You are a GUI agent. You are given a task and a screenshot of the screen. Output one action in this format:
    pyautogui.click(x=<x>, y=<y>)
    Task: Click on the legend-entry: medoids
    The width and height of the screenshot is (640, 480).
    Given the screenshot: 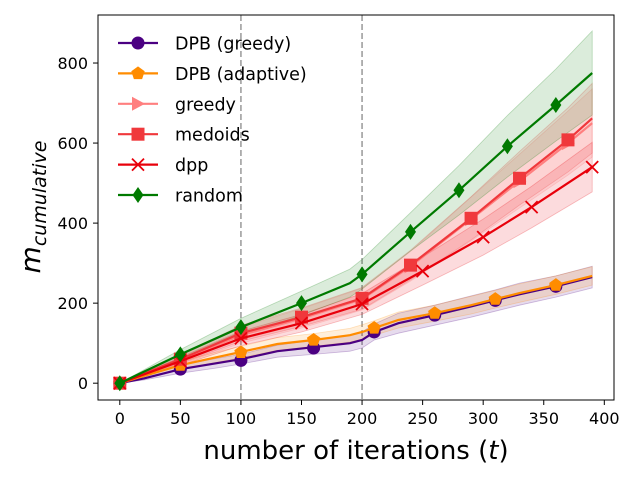 What is the action you would take?
    pyautogui.click(x=184, y=136)
    